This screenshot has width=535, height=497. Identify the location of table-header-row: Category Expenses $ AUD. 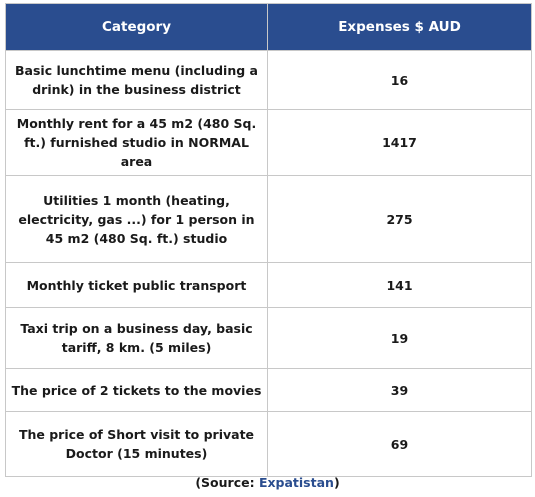
(268, 27).